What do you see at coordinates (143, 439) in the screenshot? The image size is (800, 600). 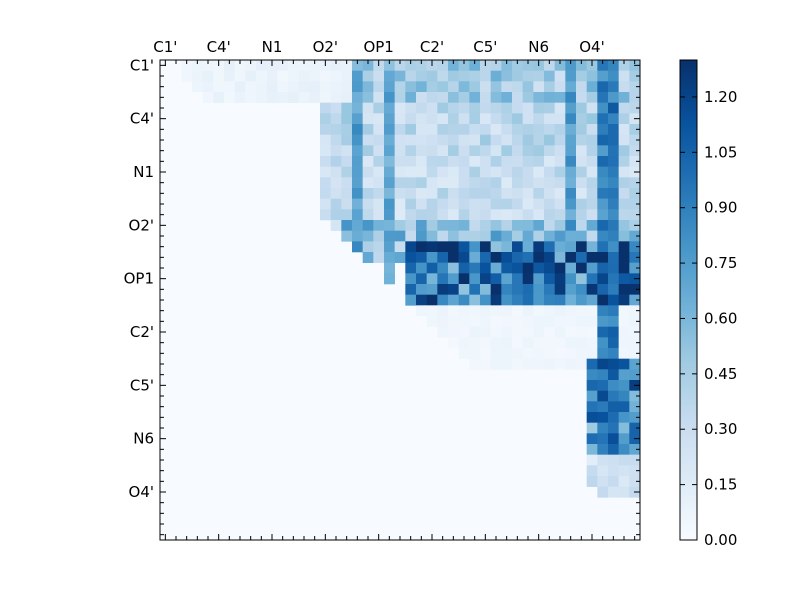 I see `y-tick-label: N6` at bounding box center [143, 439].